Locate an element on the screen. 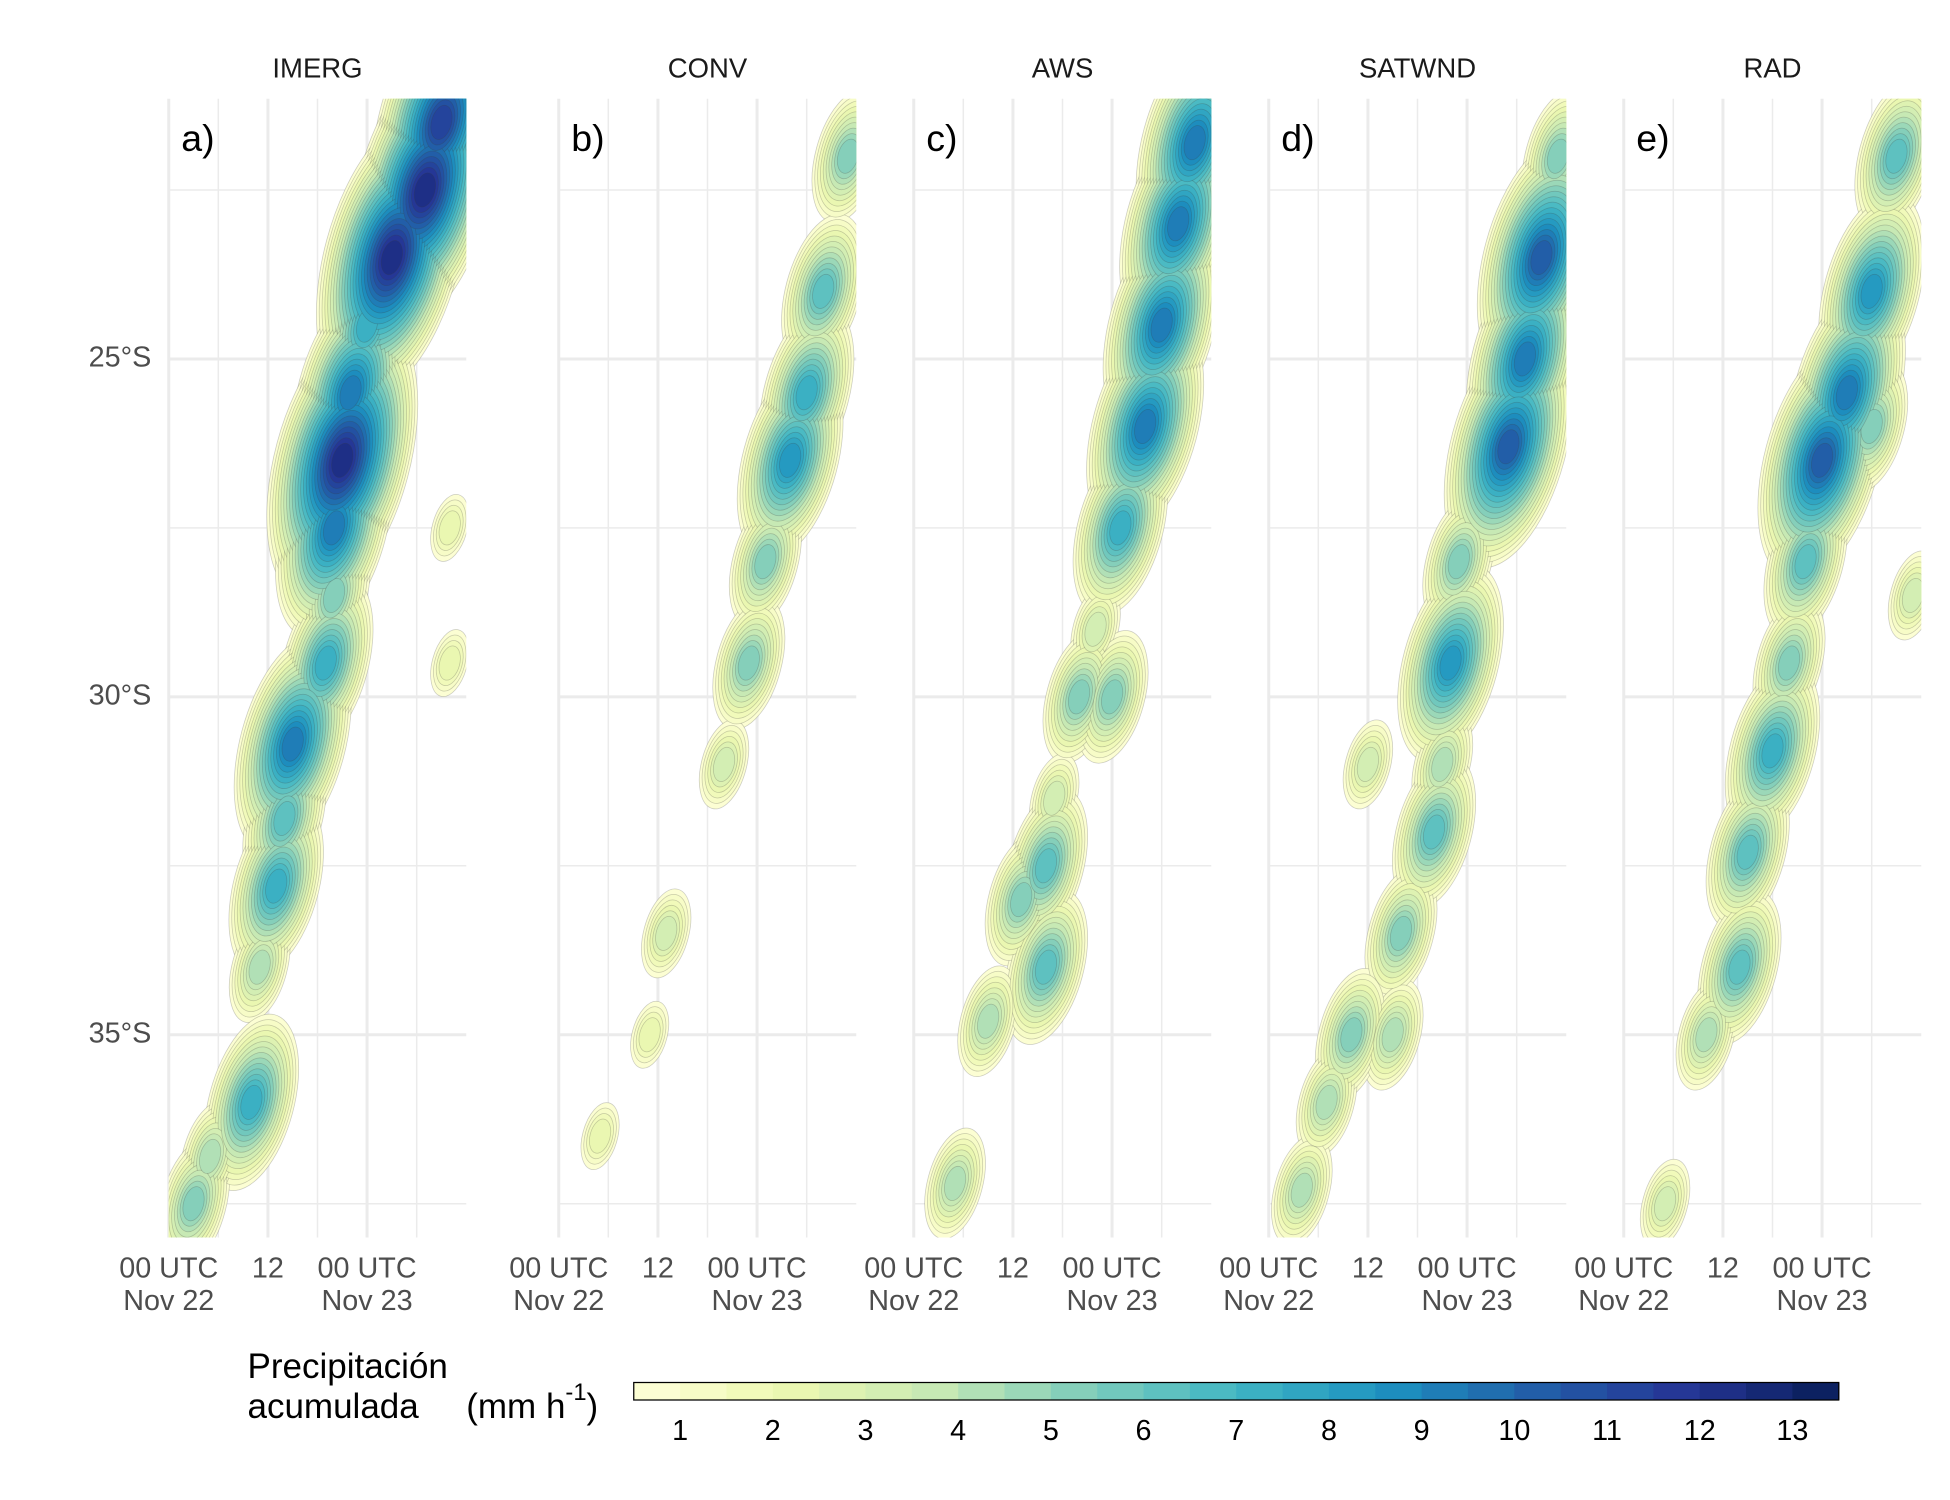 The width and height of the screenshot is (1950, 1500). colorbar-tick-label: 9 is located at coordinates (1422, 1431).